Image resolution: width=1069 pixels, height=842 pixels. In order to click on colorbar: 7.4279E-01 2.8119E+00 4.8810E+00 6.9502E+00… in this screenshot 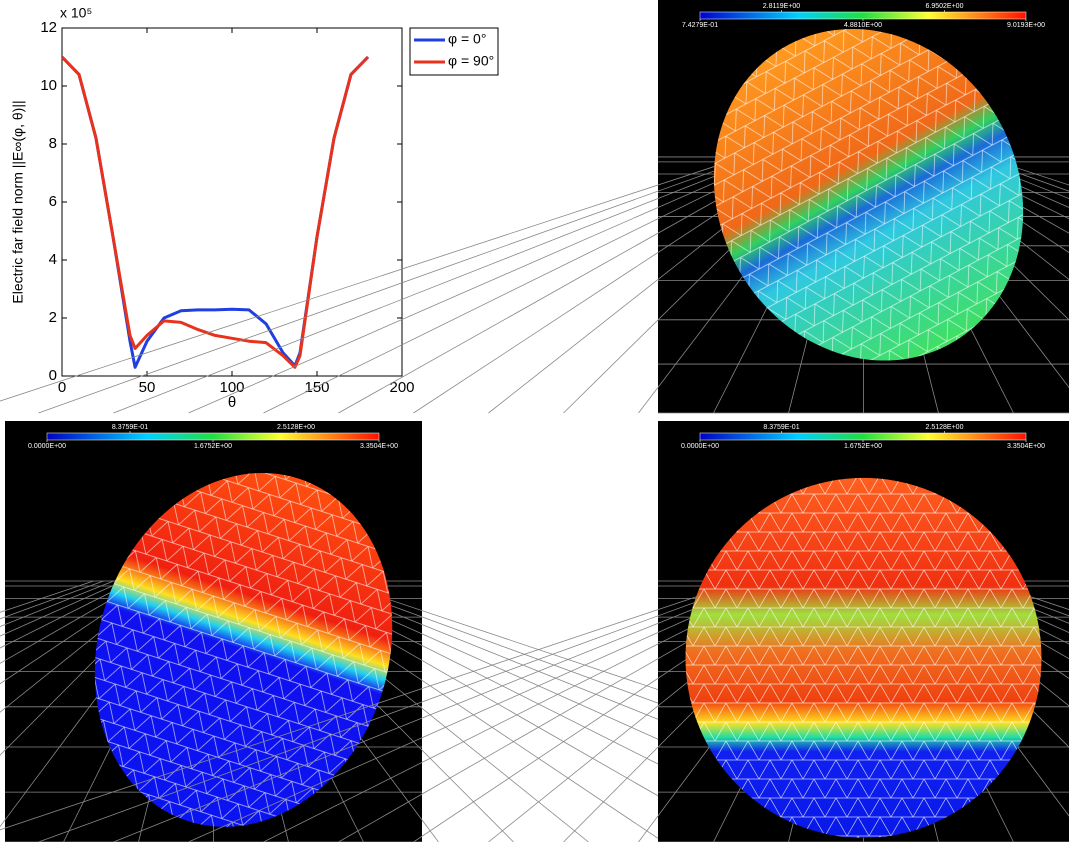, I will do `click(863, 16)`.